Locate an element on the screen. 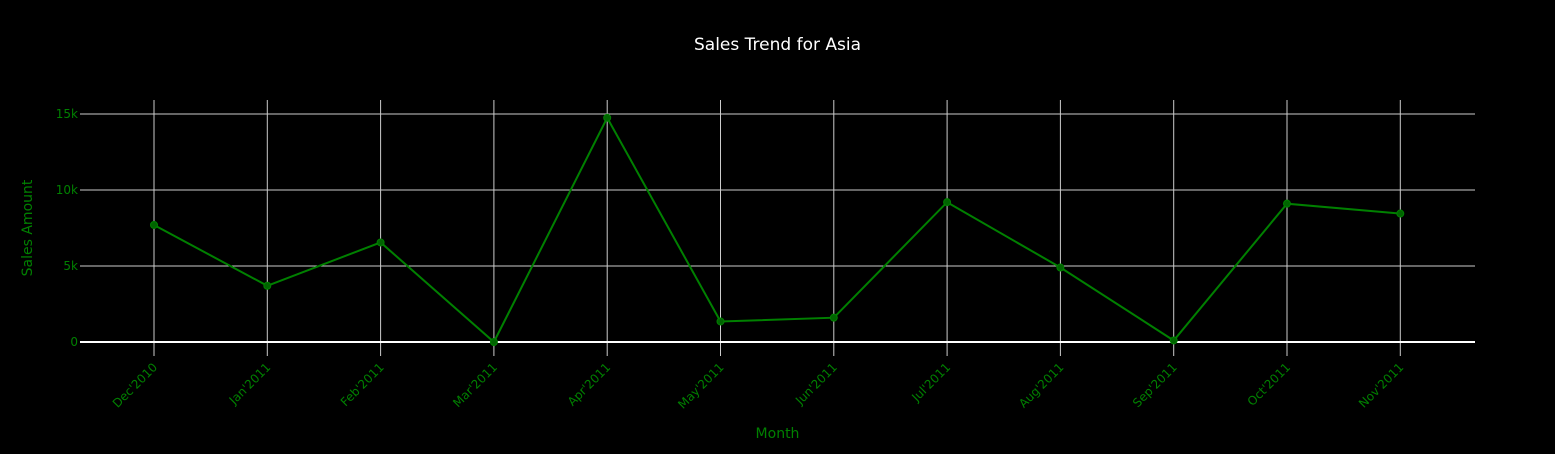 Image resolution: width=1555 pixels, height=454 pixels. chart-title: Sales Trend for Asia is located at coordinates (777, 45).